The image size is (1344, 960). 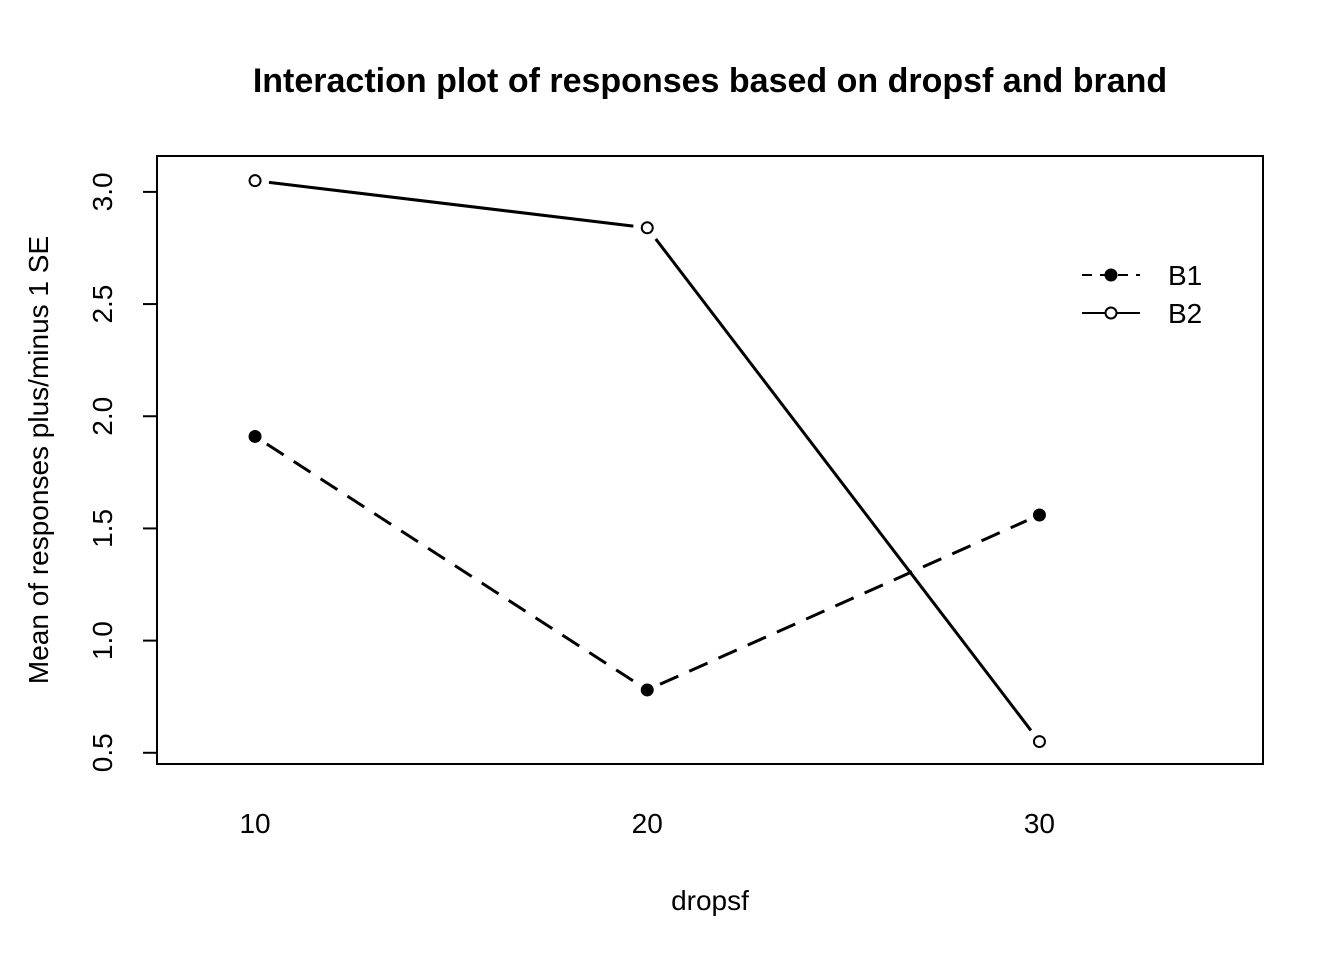 I want to click on x-axis: 10 20 30, so click(x=647, y=823).